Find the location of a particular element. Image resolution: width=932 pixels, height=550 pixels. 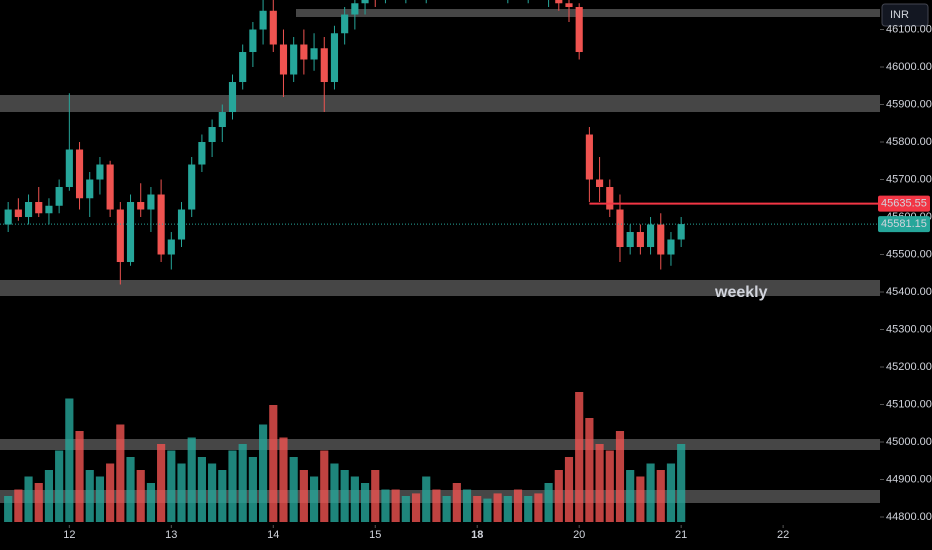

currency-button is located at coordinates (905, 15).